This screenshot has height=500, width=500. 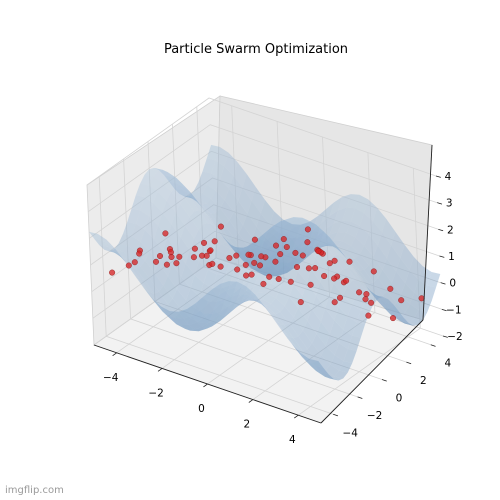 I want to click on z-axis-line, so click(x=427, y=232).